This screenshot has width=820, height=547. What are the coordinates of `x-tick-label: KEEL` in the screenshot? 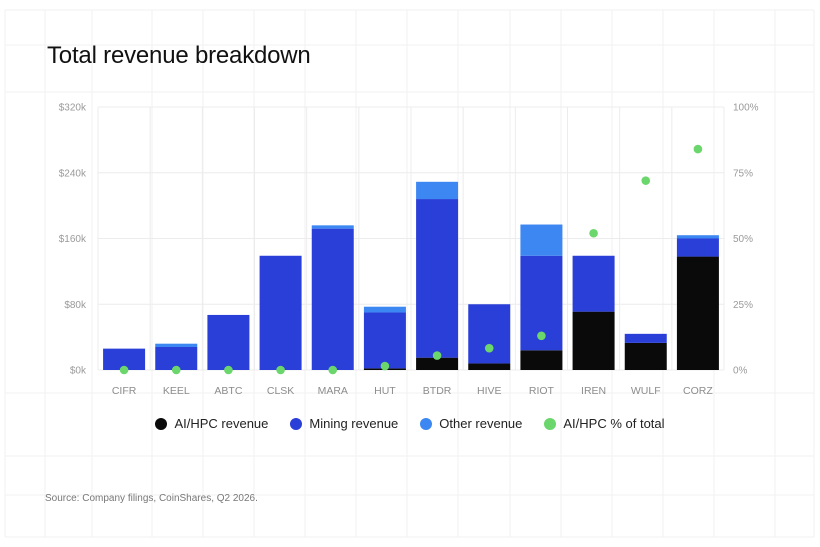 It's located at (176, 391).